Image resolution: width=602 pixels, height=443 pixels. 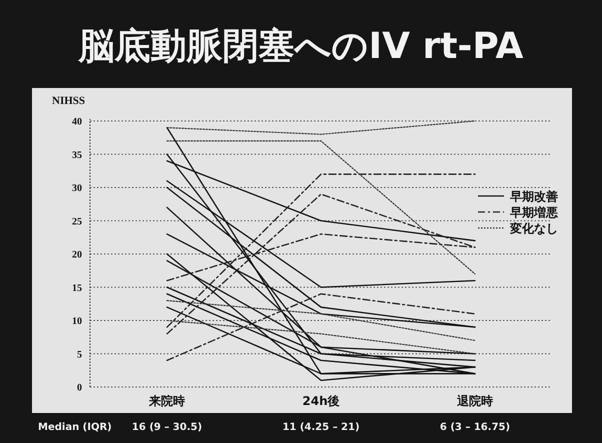 I want to click on legend-label: 変化なし, so click(x=533, y=229).